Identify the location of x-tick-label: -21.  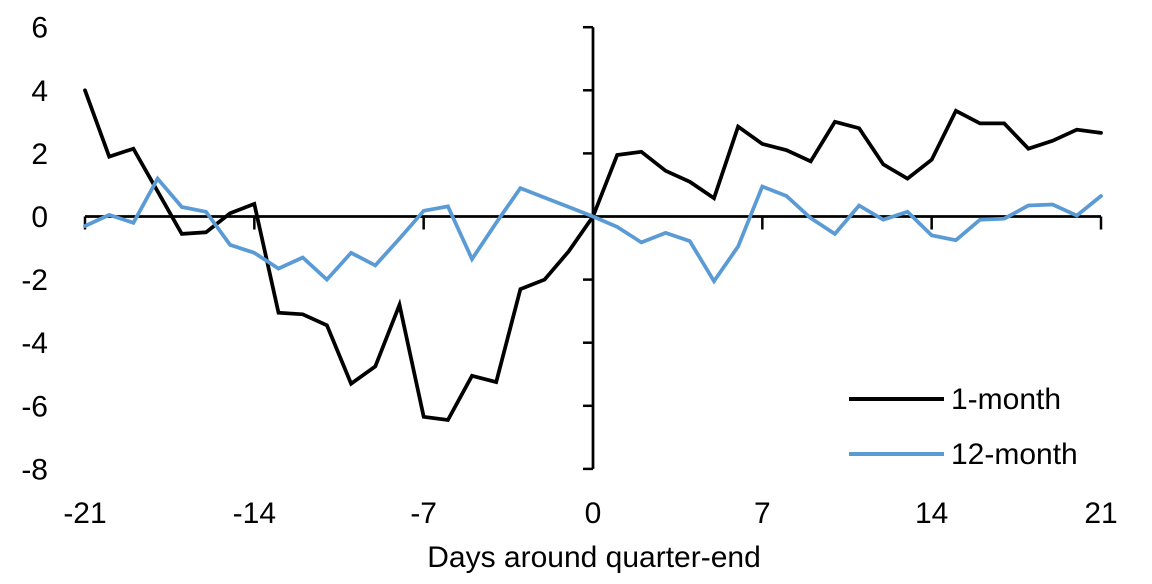
(84, 513).